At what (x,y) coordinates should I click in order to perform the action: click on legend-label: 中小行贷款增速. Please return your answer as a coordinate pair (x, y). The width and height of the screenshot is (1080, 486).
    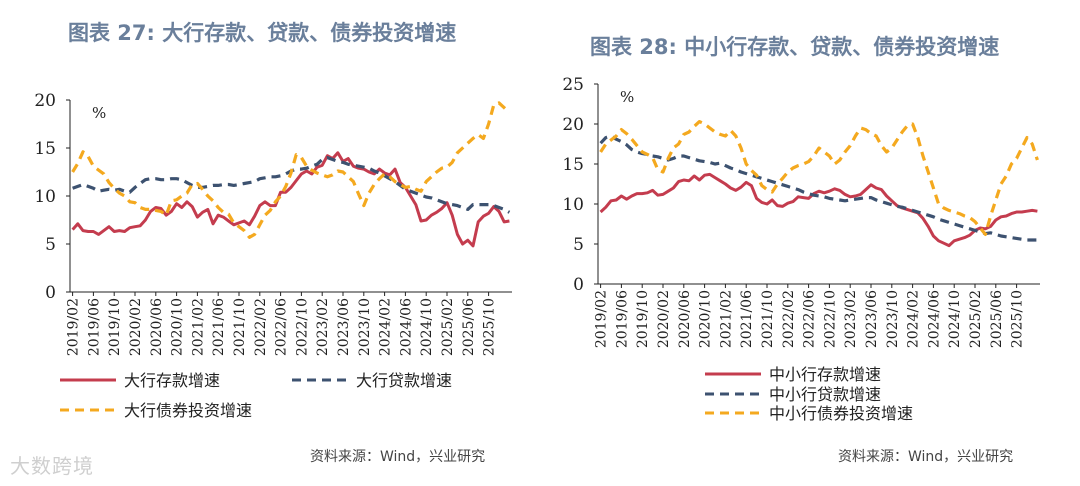
    Looking at the image, I should click on (825, 394).